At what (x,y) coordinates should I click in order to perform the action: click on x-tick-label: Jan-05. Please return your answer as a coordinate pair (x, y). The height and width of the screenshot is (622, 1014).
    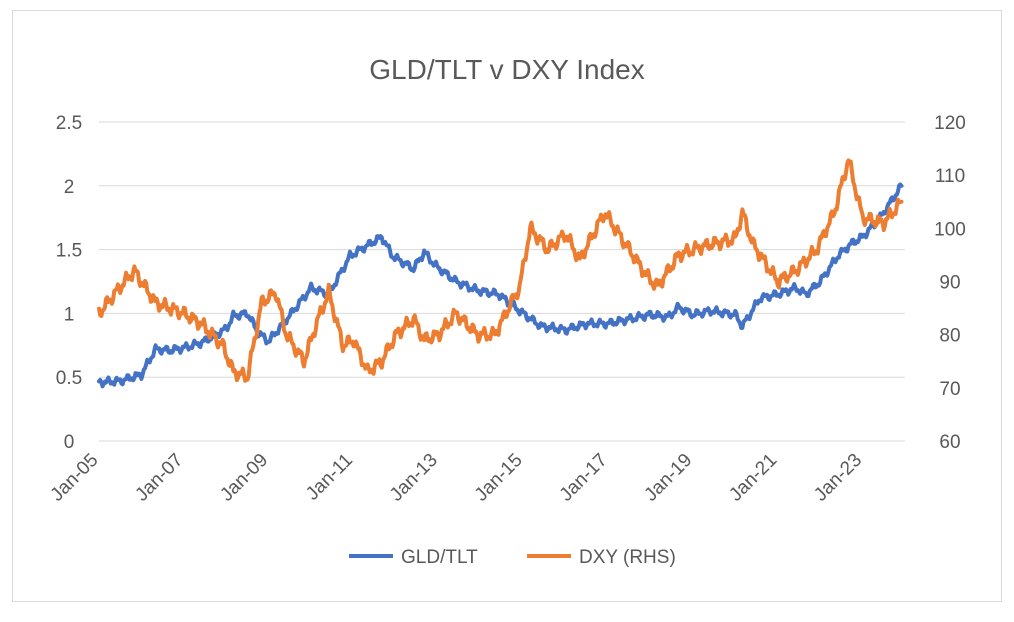
    Looking at the image, I should click on (75, 478).